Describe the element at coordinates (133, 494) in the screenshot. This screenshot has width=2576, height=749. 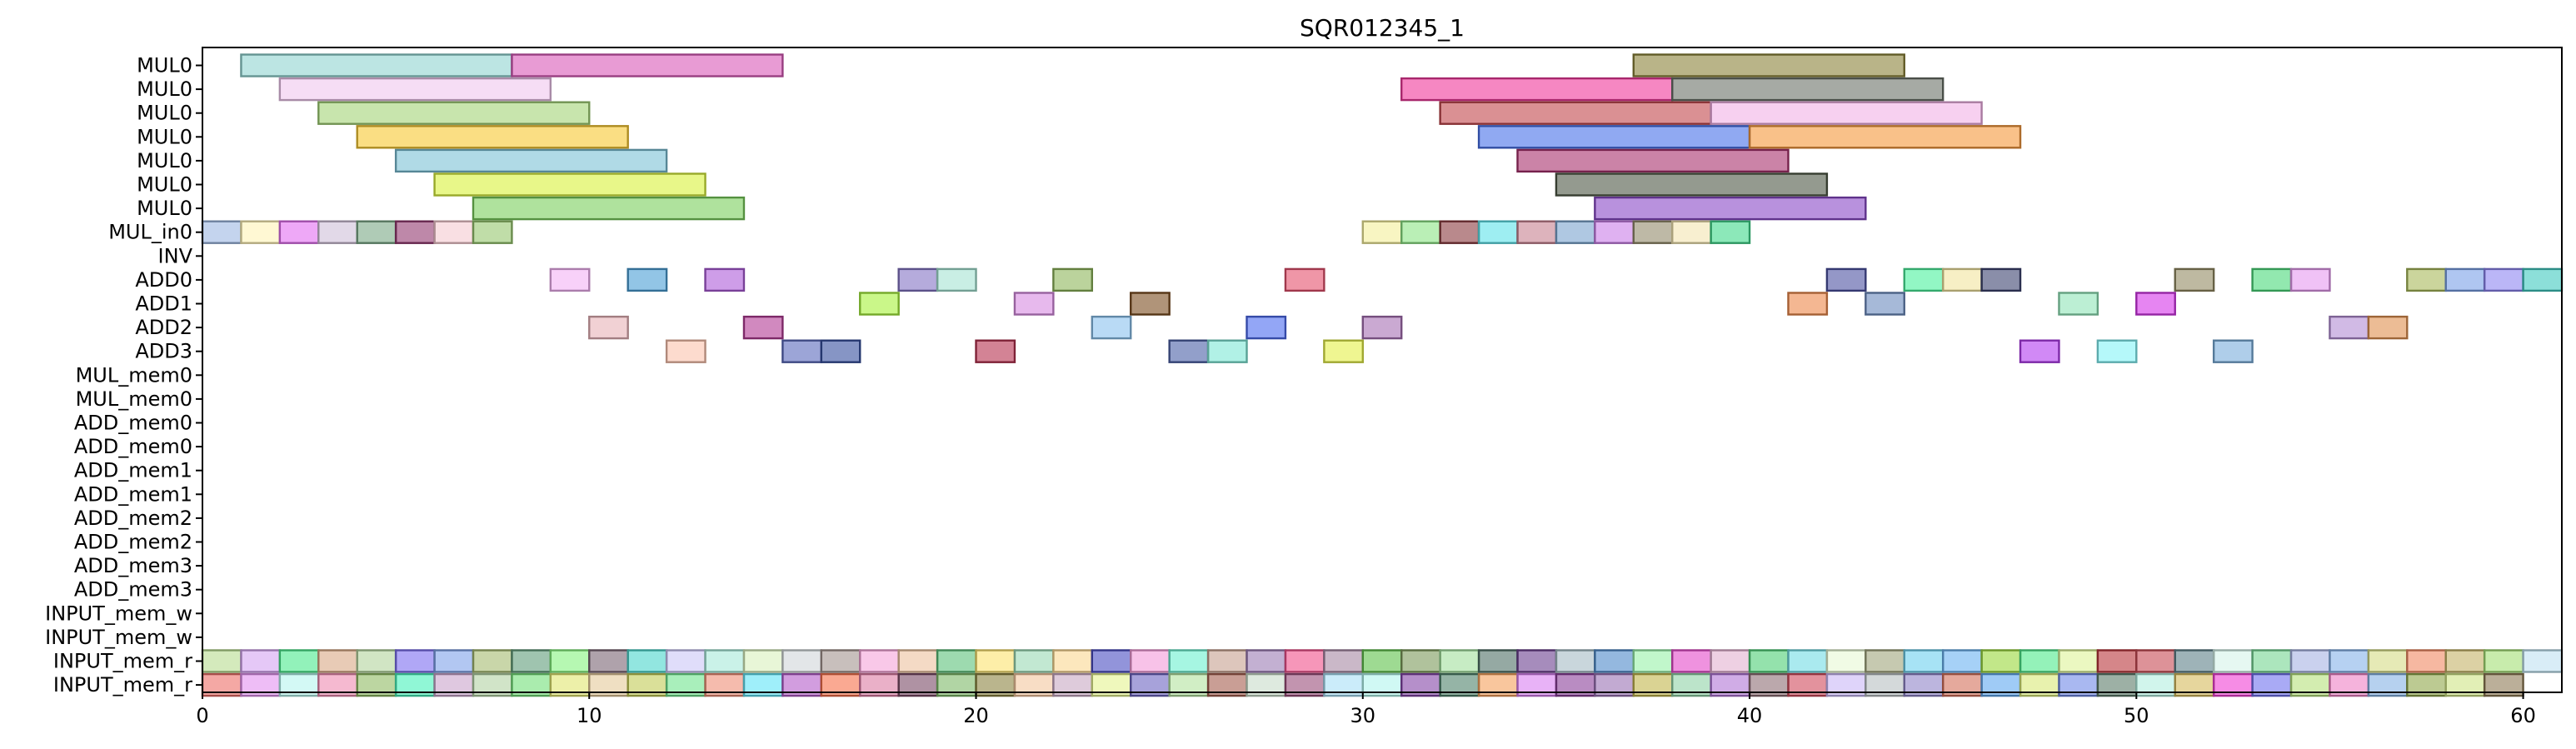
I see `y-tick-label: ADD_mem1` at that location.